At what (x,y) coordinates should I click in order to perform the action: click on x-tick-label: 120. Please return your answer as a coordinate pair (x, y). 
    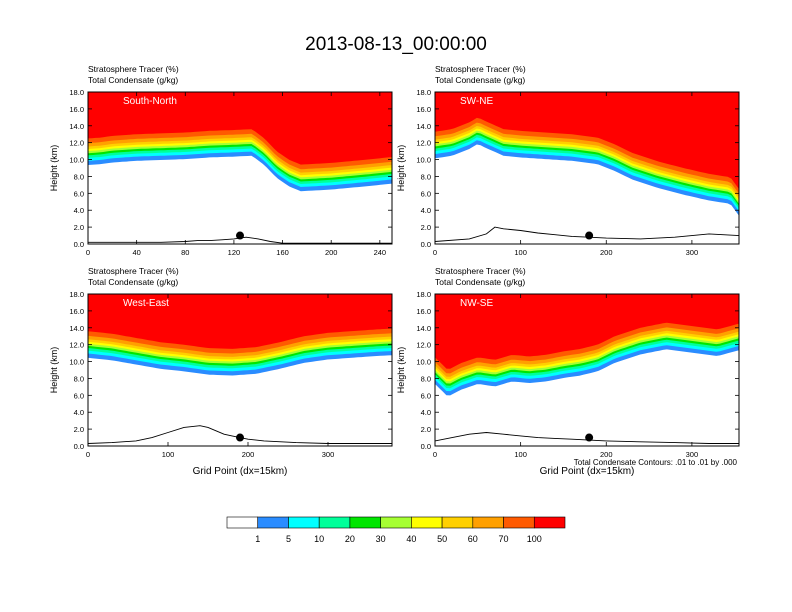
    Looking at the image, I should click on (234, 252).